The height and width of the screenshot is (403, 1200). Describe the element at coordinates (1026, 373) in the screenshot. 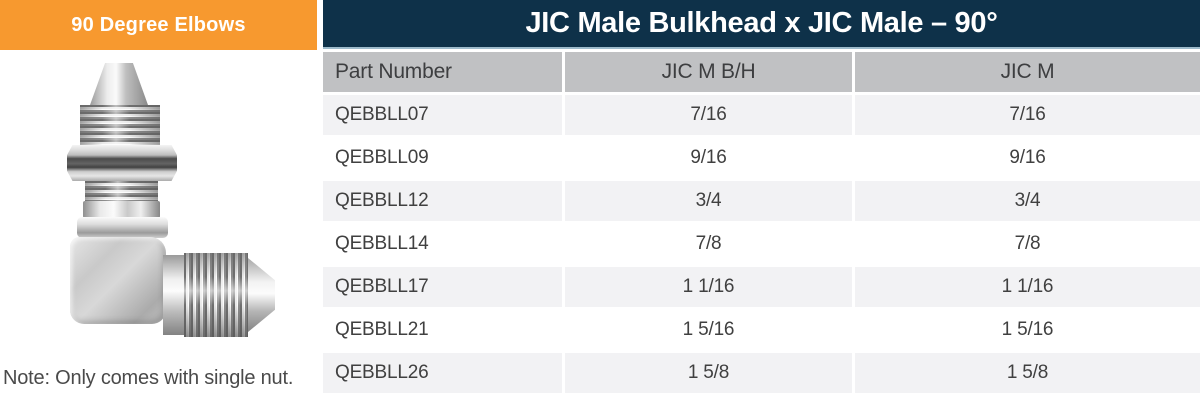

I see `jic-m-cell: 1 5/8` at that location.